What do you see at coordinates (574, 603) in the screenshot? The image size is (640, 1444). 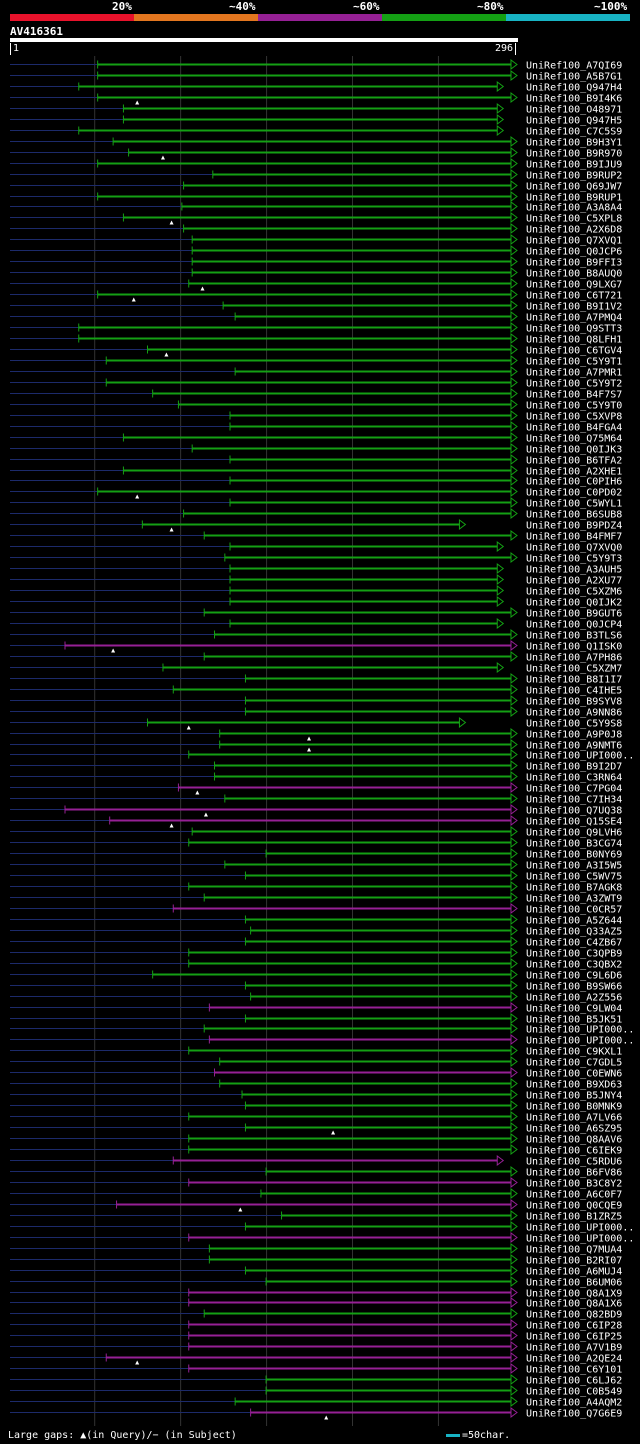 I see `alignment-label: UniRef100_Q0IJK2` at bounding box center [574, 603].